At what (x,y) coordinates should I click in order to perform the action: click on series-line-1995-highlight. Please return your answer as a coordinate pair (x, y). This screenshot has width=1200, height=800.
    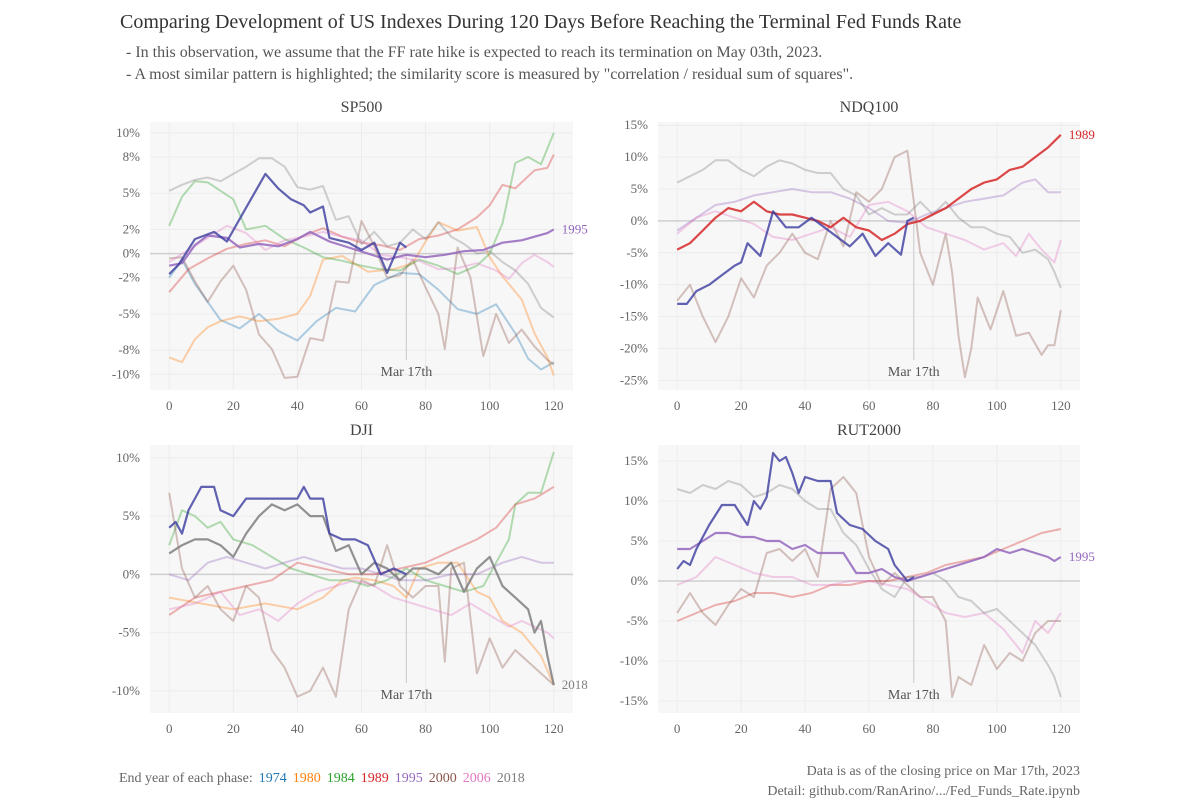
    Looking at the image, I should click on (361, 247).